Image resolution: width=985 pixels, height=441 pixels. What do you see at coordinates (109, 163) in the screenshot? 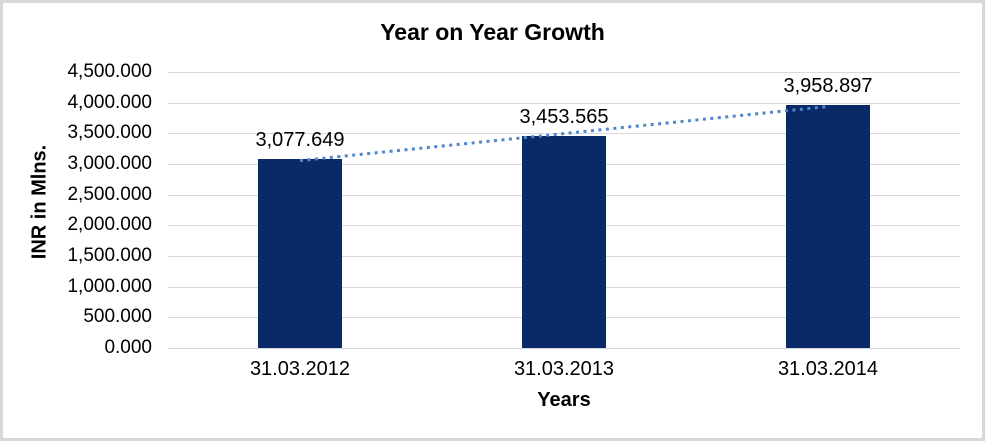
I see `y-tick-label: 3,000.000` at bounding box center [109, 163].